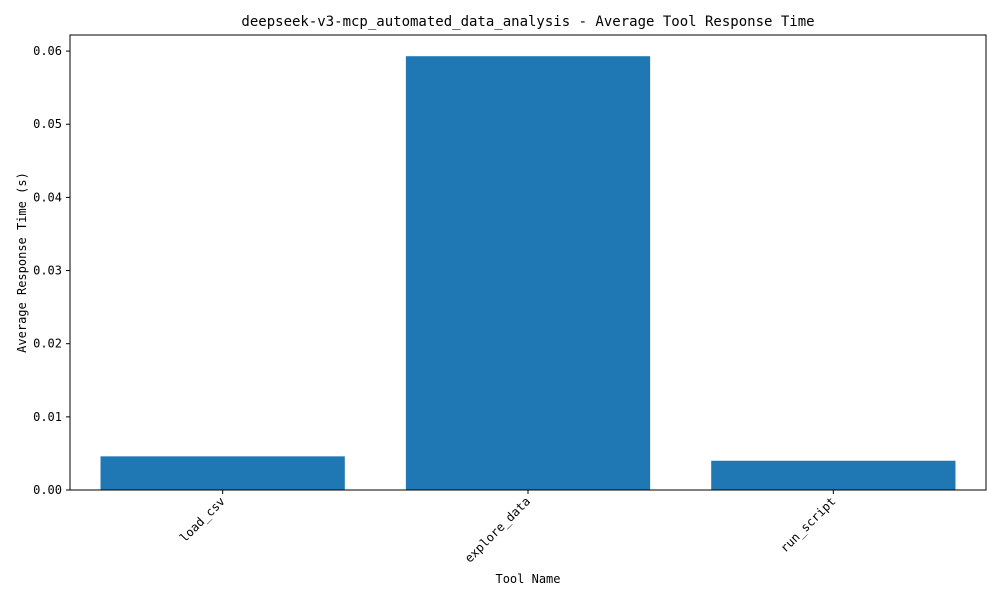 This screenshot has height=600, width=1000. What do you see at coordinates (47, 417) in the screenshot?
I see `y-tick-label: 0.01` at bounding box center [47, 417].